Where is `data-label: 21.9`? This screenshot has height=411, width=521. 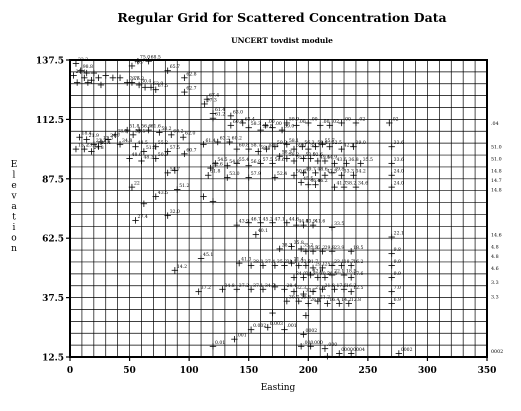 data-label: 21.9 is located at coordinates (94, 136).